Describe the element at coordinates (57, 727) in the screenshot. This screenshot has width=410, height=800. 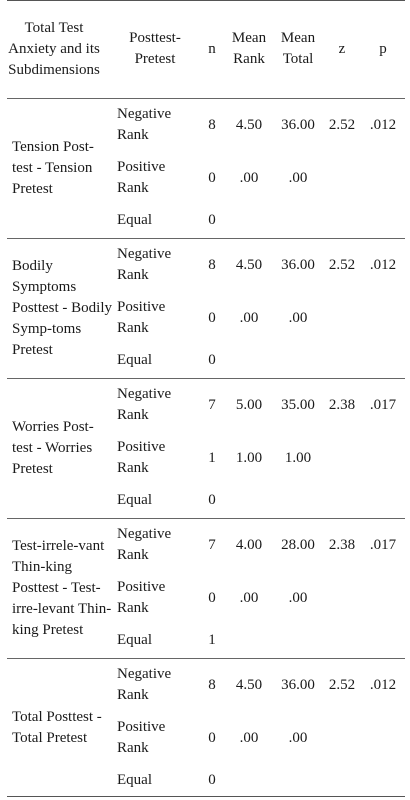
I see `group-label: Total Posttest - Total Pretest` at that location.